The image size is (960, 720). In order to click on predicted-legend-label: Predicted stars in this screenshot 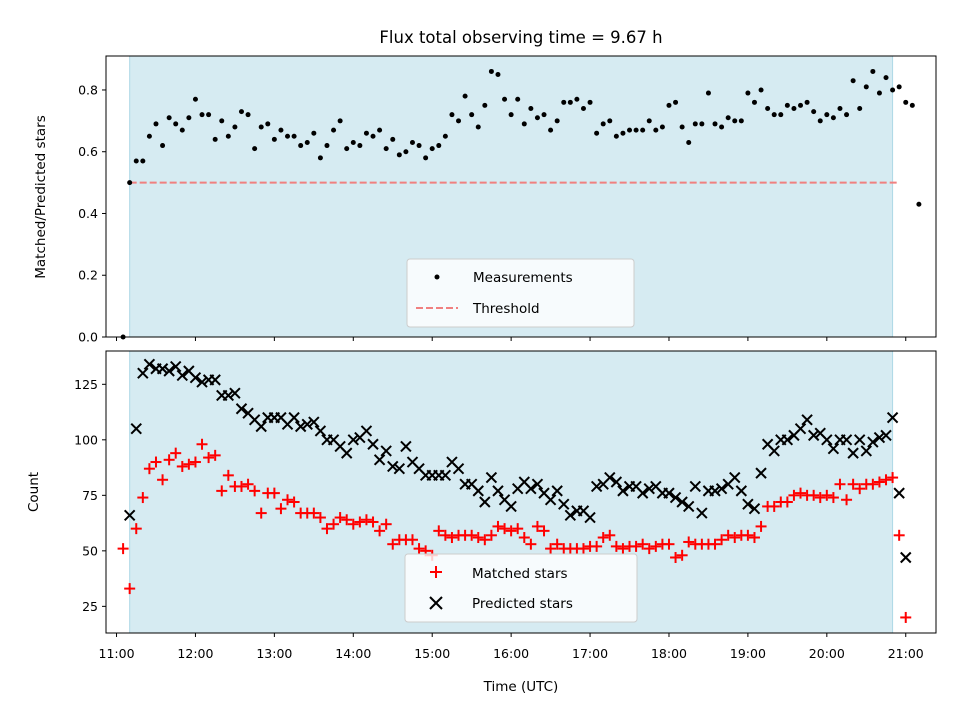, I will do `click(522, 604)`.